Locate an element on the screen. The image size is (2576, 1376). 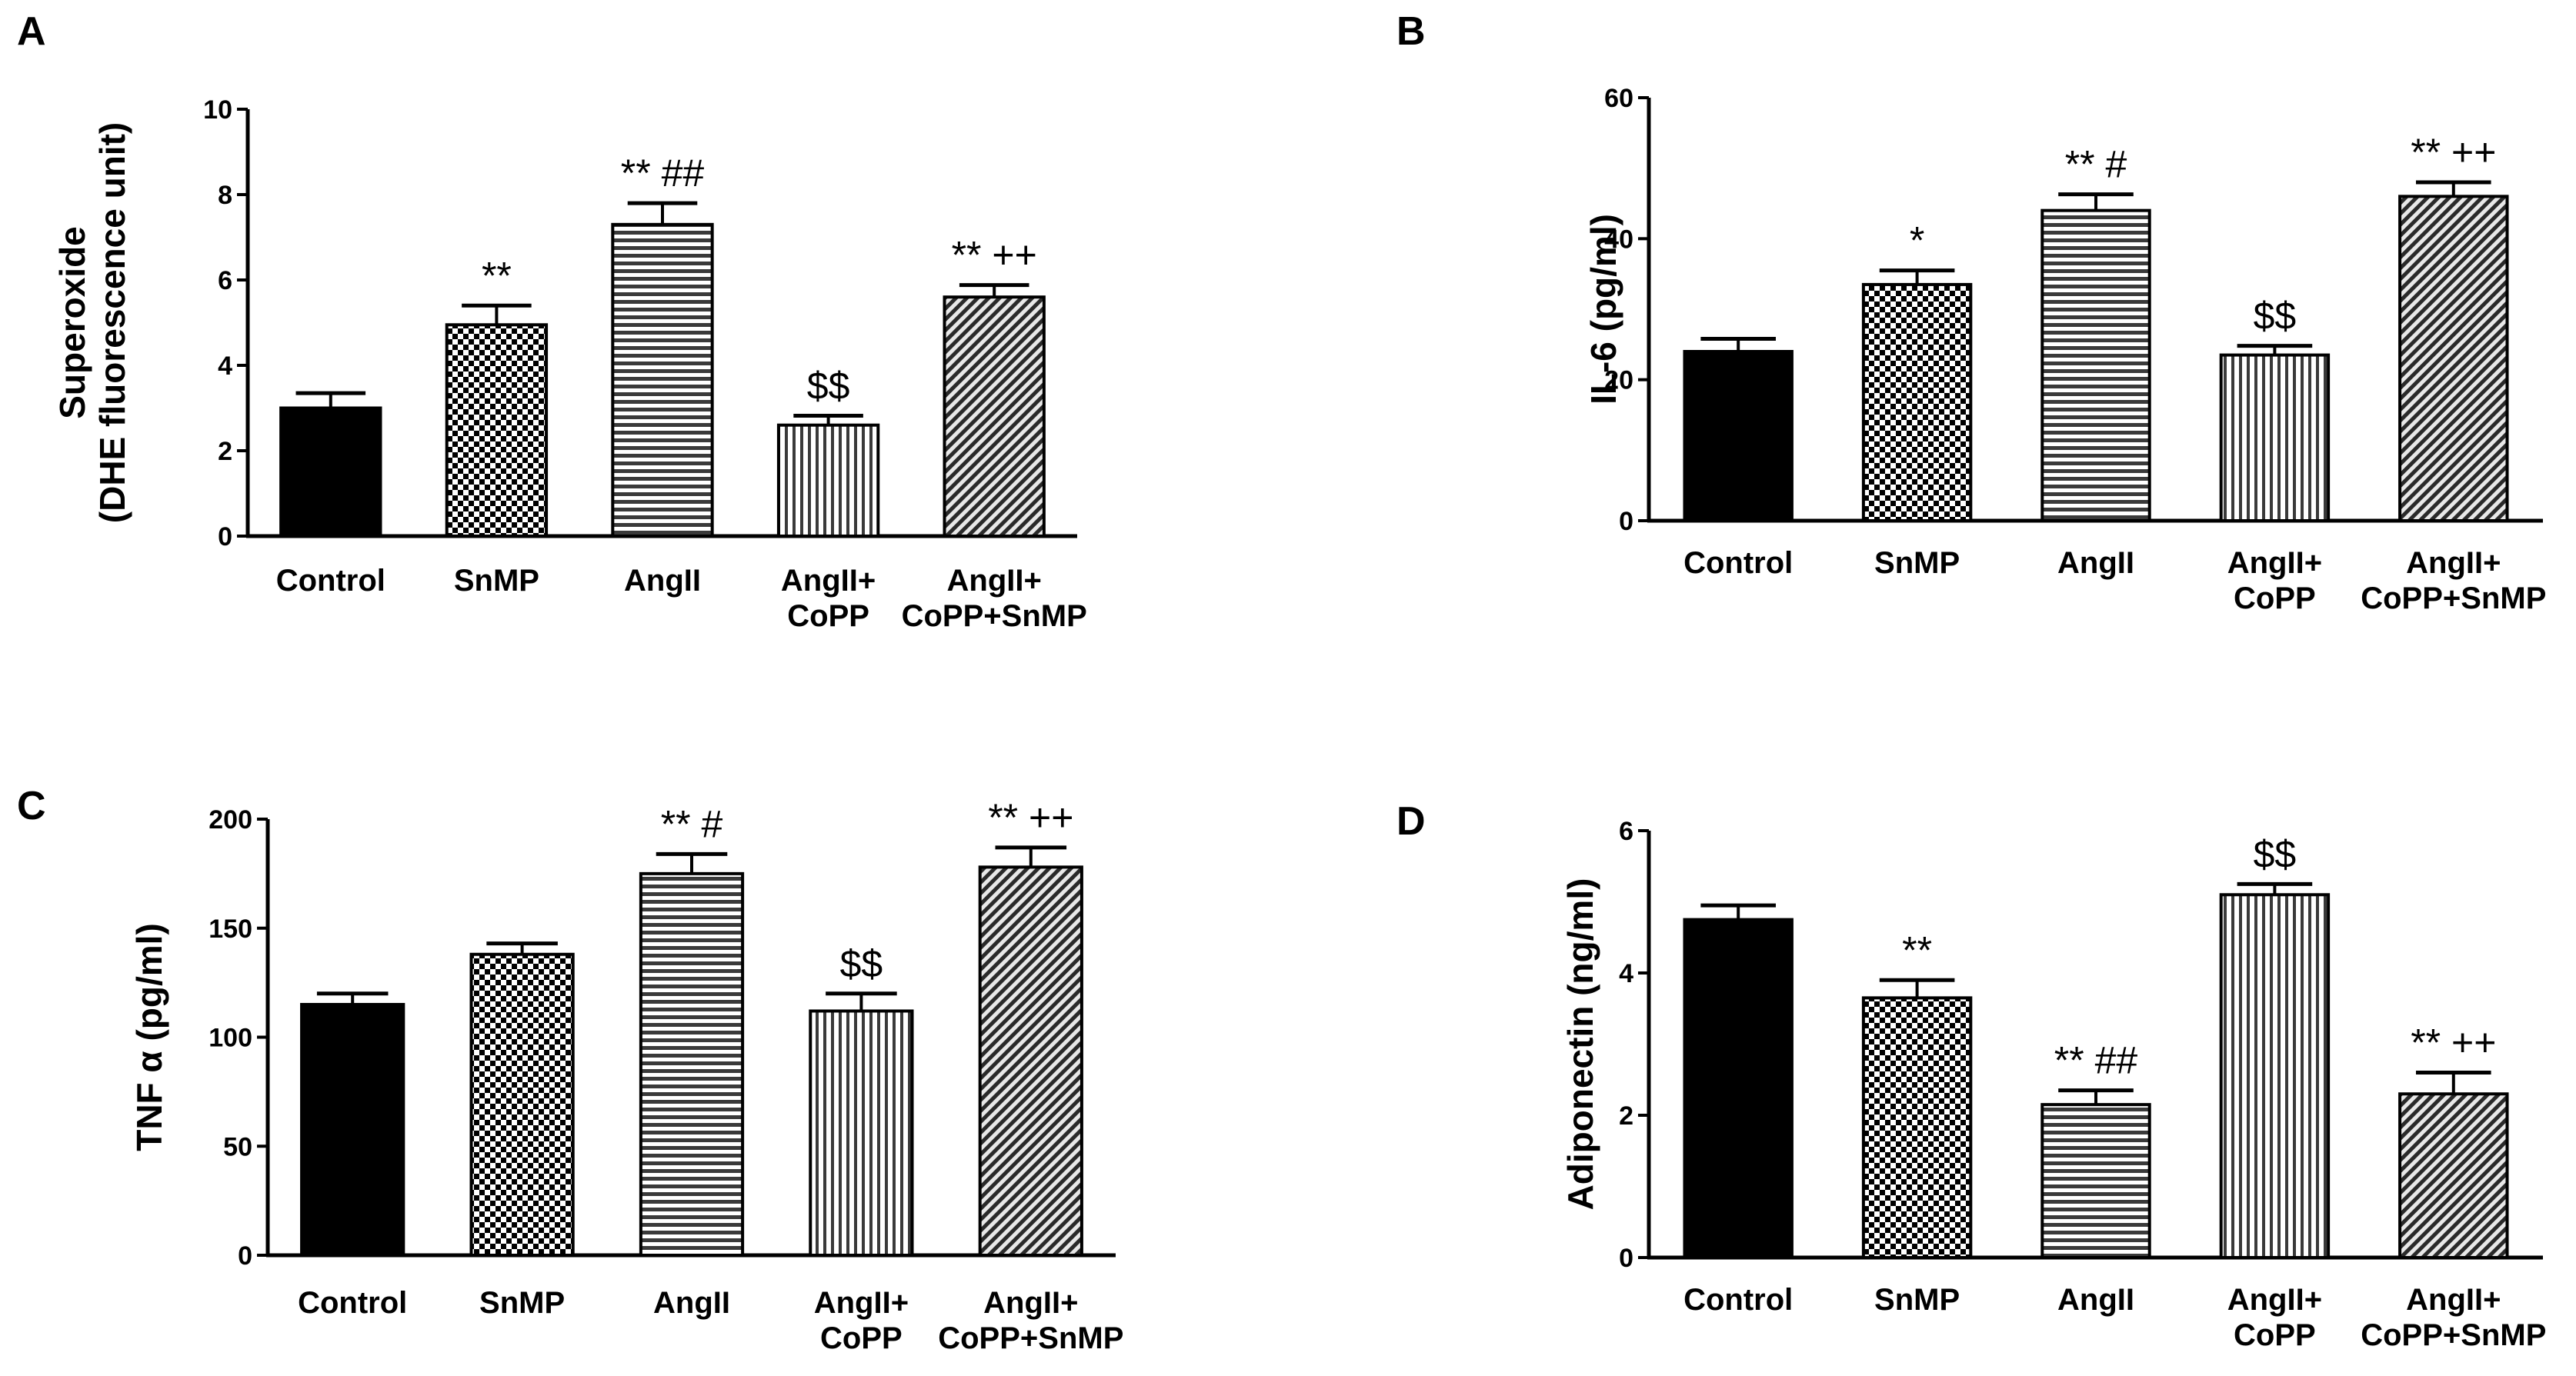
y-tick-label: 8 is located at coordinates (225, 195).